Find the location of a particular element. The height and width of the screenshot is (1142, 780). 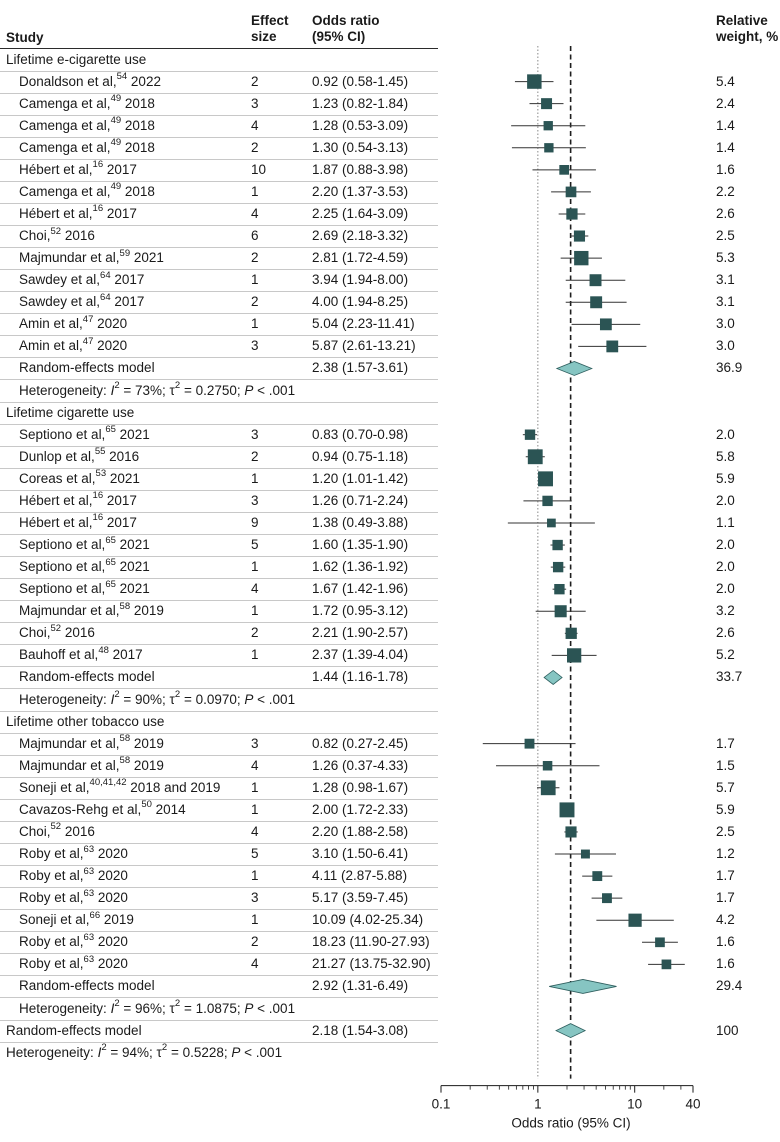

odds-ratio-ci-value: 1.26 (0.71-2.24) is located at coordinates (360, 500).